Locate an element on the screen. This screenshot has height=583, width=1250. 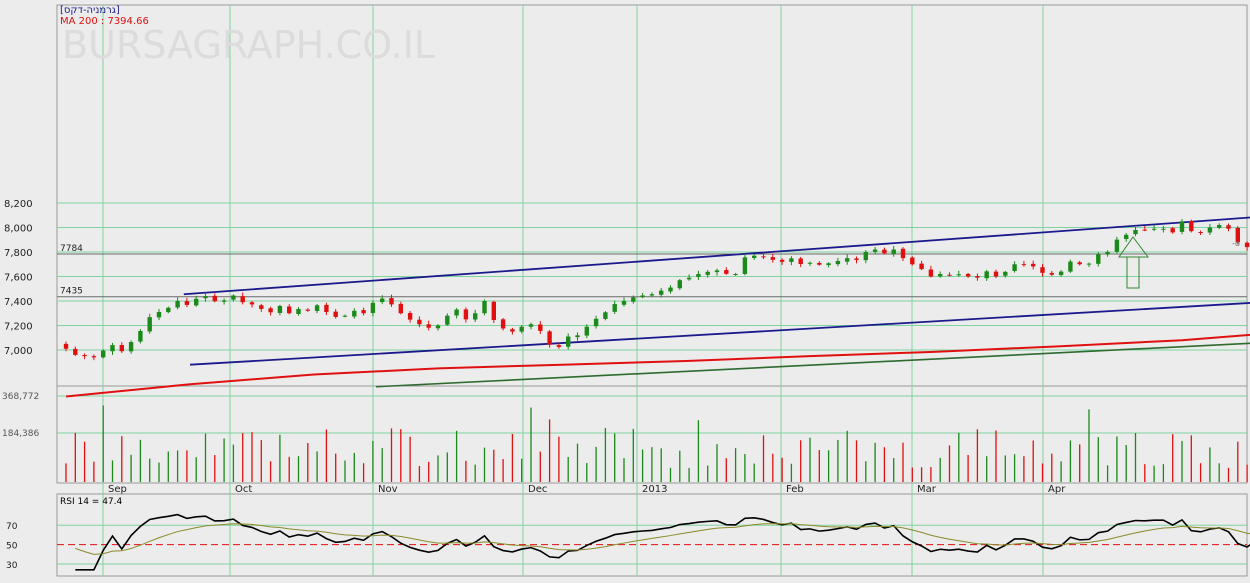
channel-upper-line is located at coordinates (716, 256).